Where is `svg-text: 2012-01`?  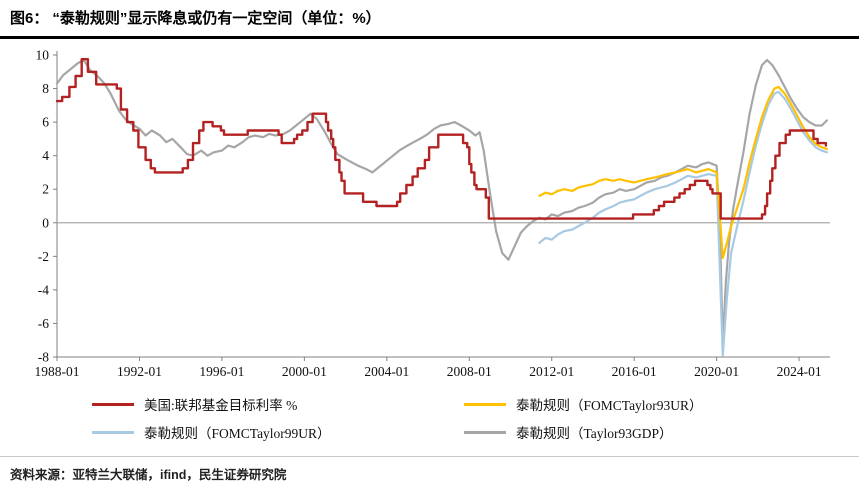
svg-text: 2012-01 is located at coordinates (551, 371).